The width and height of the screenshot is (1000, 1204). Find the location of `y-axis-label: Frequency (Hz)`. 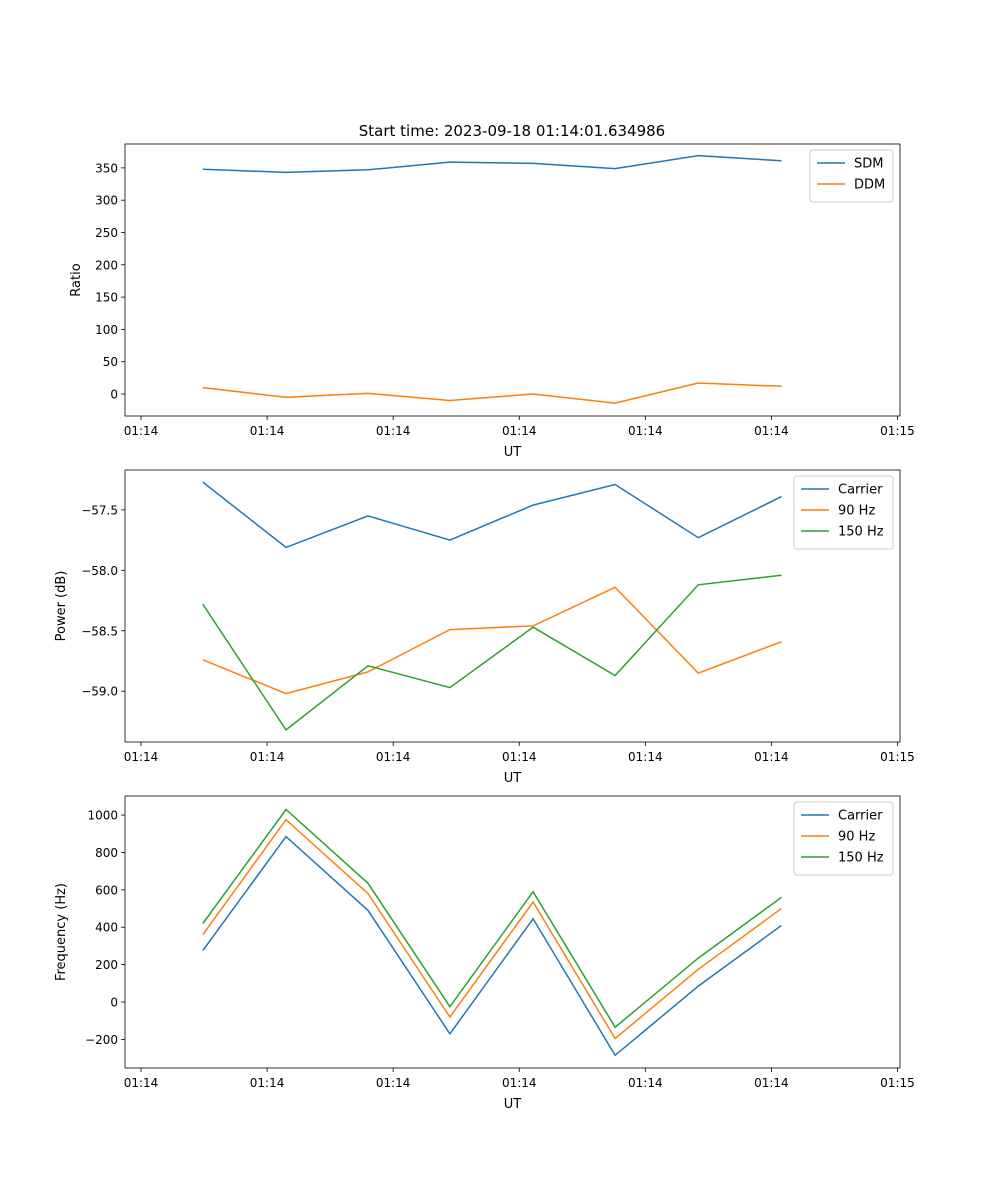

y-axis-label: Frequency (Hz) is located at coordinates (61, 932).